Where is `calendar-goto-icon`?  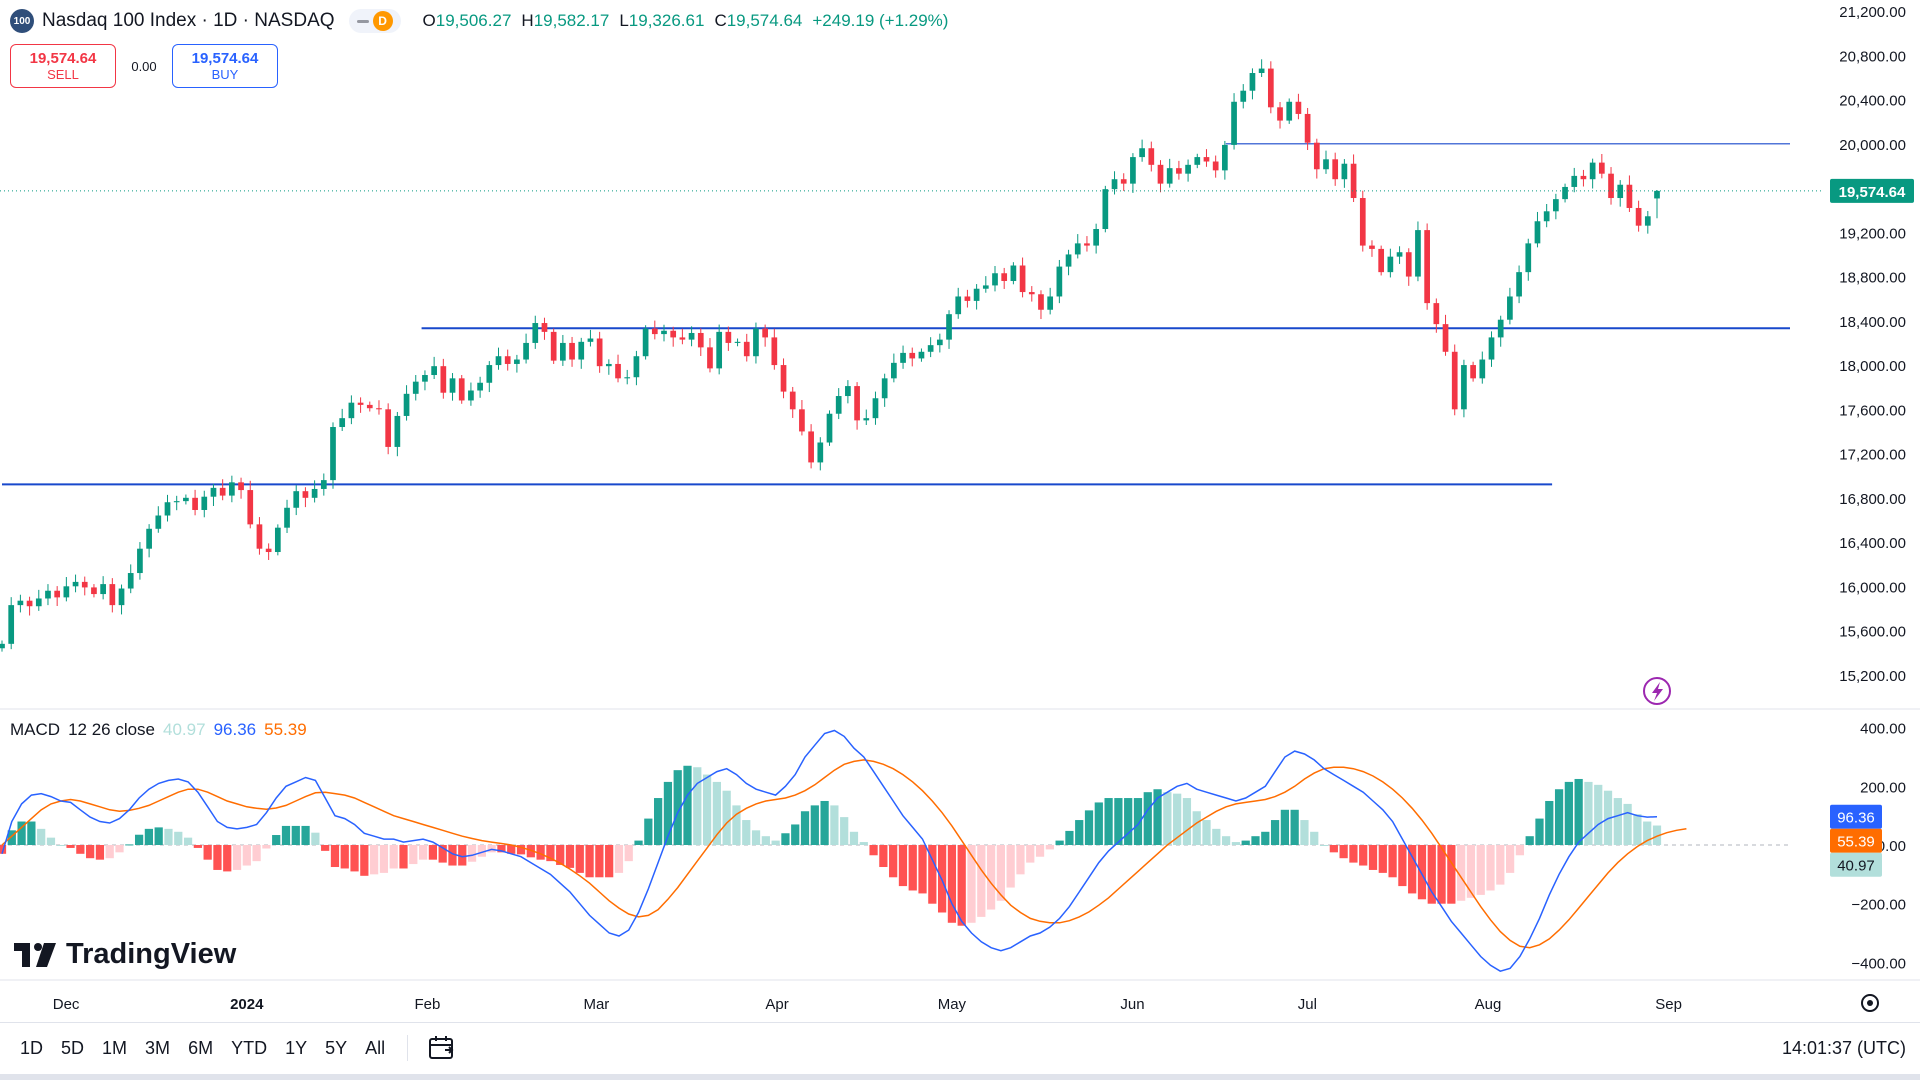 calendar-goto-icon is located at coordinates (442, 1048).